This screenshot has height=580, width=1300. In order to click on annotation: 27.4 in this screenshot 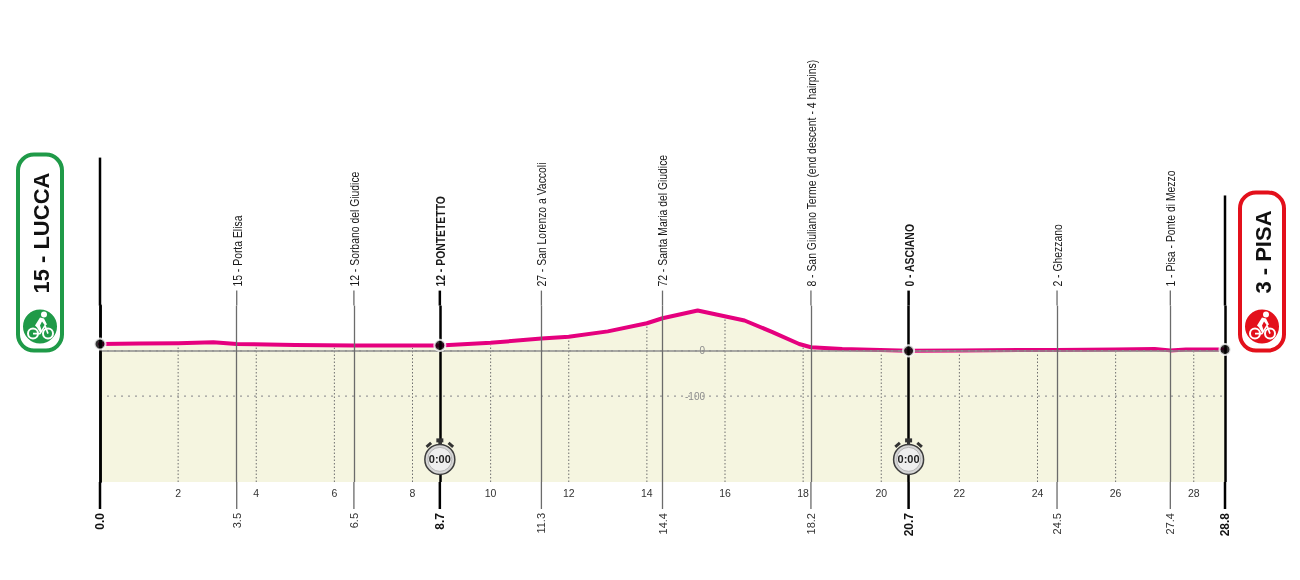, I will do `click(1170, 524)`.